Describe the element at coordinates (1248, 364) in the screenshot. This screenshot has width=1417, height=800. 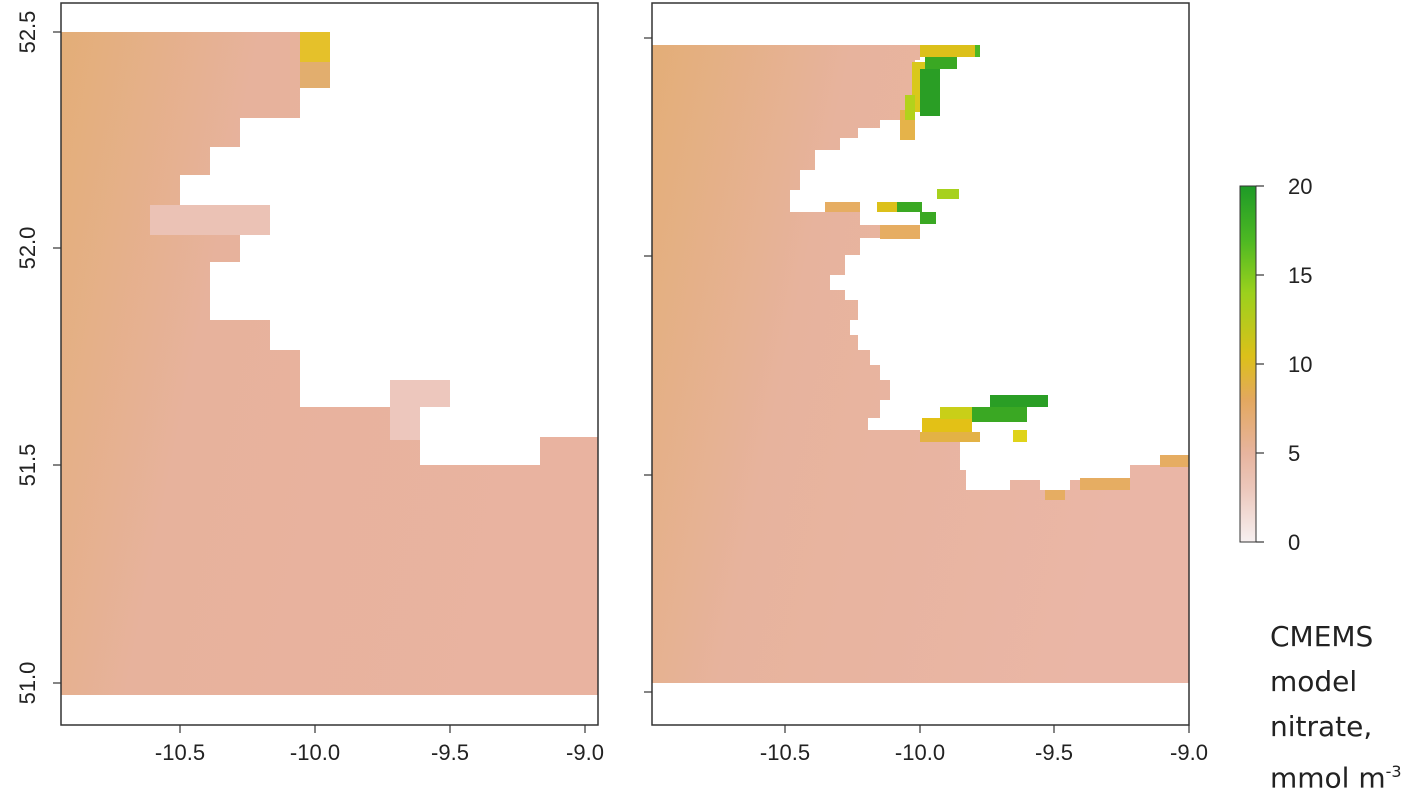
I see `colorbar-gradient` at that location.